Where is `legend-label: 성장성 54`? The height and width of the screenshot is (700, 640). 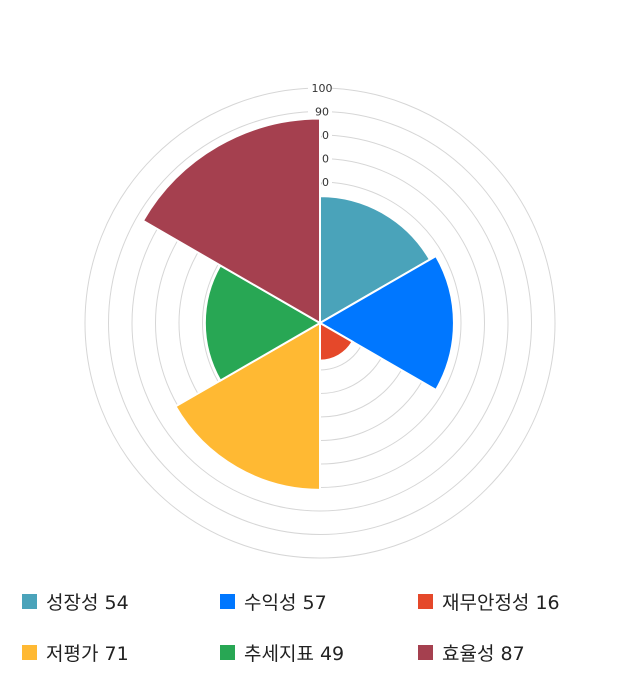
legend-label: 성장성 54 is located at coordinates (87, 603).